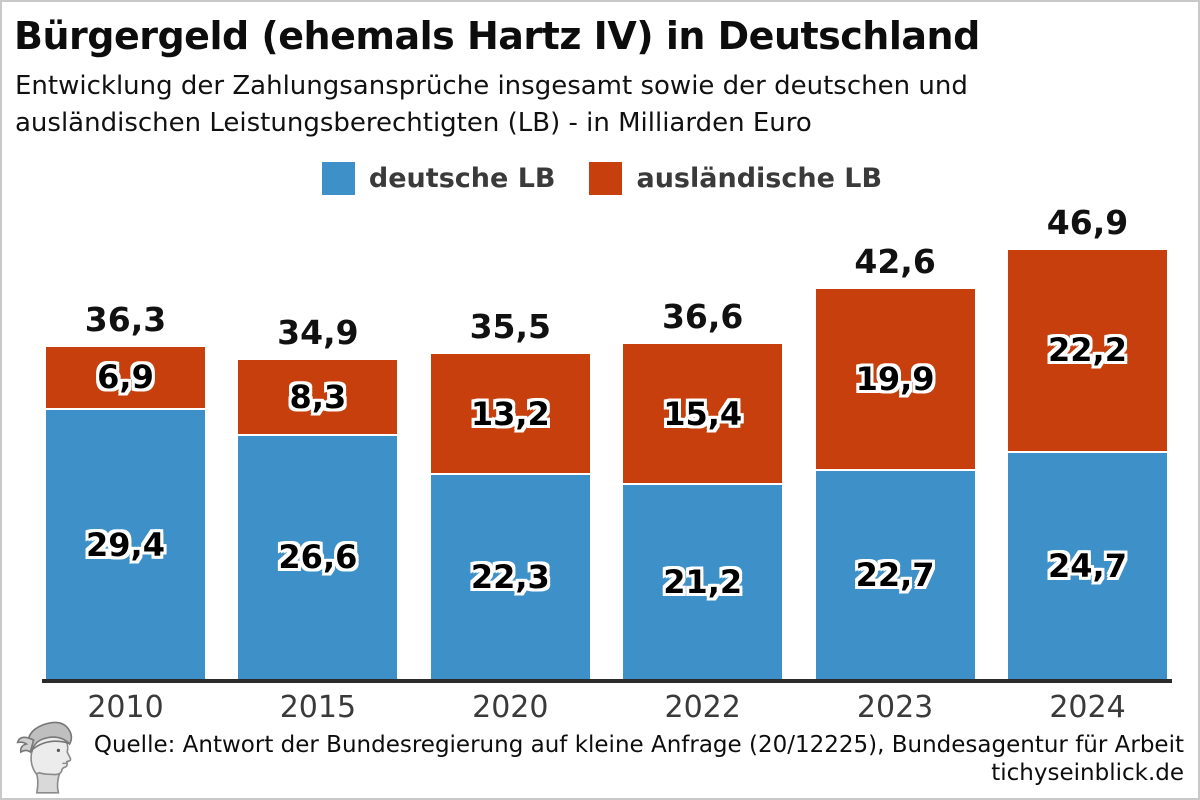 This screenshot has height=800, width=1200. I want to click on bar-segment-deutsche-lb-2022: 21,2, so click(703, 582).